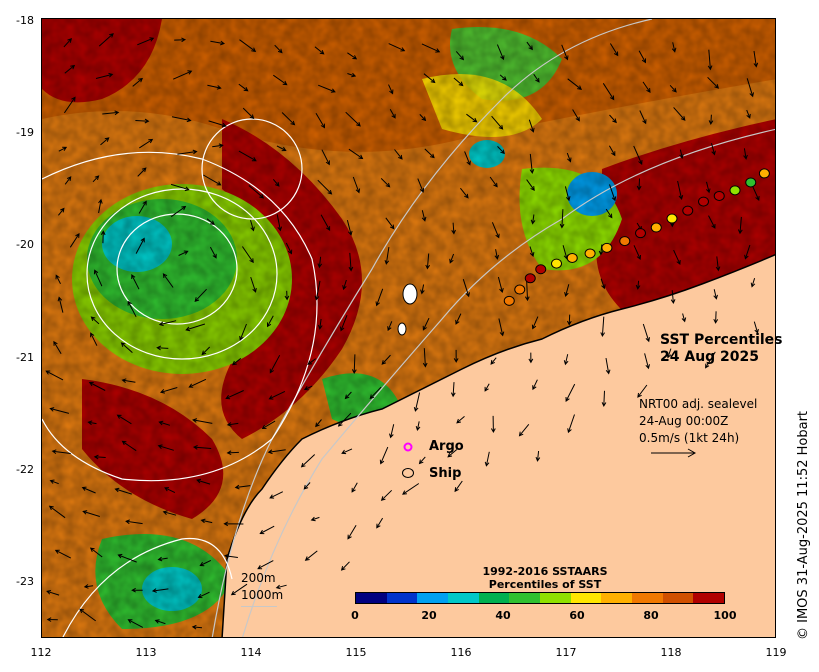 This screenshot has height=672, width=819. What do you see at coordinates (647, 598) in the screenshot?
I see `colorbar-segment` at bounding box center [647, 598].